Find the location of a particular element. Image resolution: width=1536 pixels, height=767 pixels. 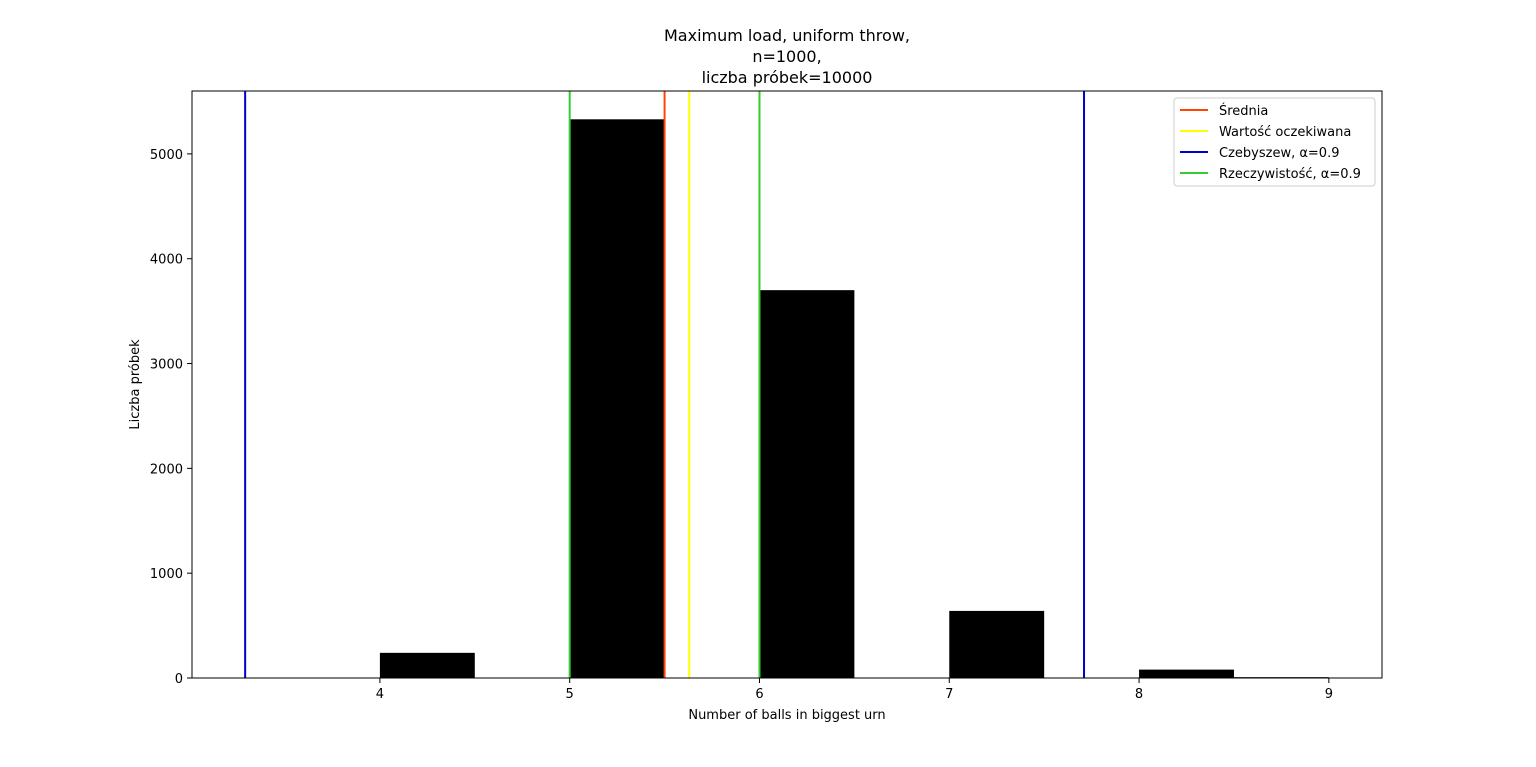

y-tick-label: 5000 is located at coordinates (166, 155).